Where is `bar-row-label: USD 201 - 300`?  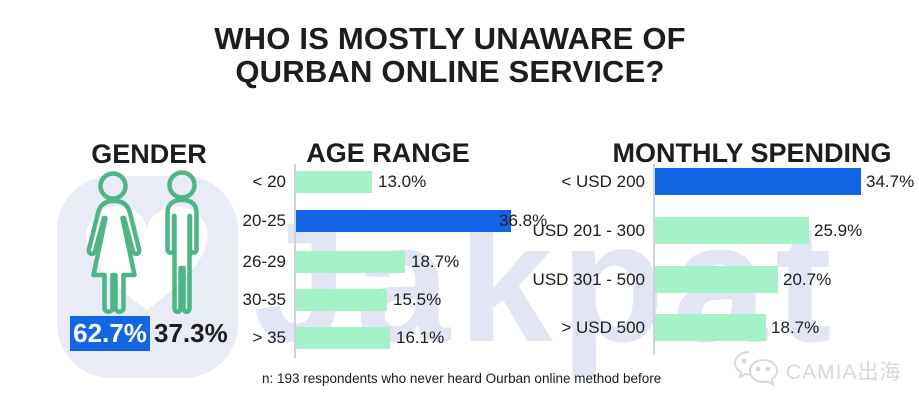
bar-row-label: USD 201 - 300 is located at coordinates (588, 230).